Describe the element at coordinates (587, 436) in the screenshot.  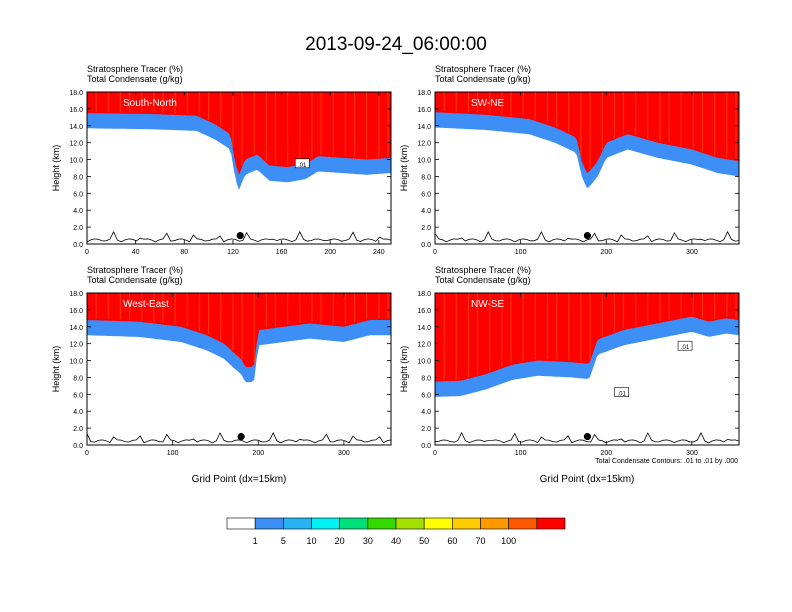
I see `location-marker` at that location.